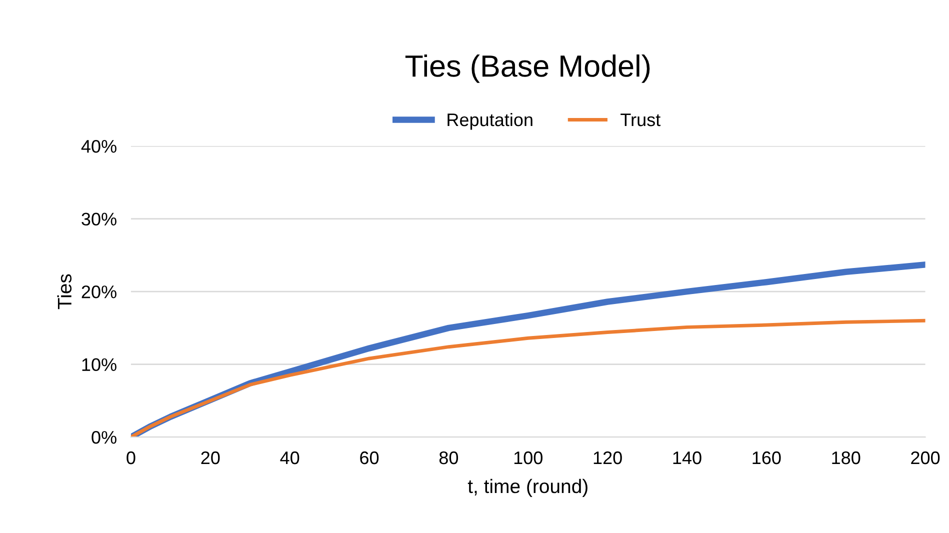 This screenshot has height=533, width=949. What do you see at coordinates (766, 457) in the screenshot?
I see `x-tick-label: 160` at bounding box center [766, 457].